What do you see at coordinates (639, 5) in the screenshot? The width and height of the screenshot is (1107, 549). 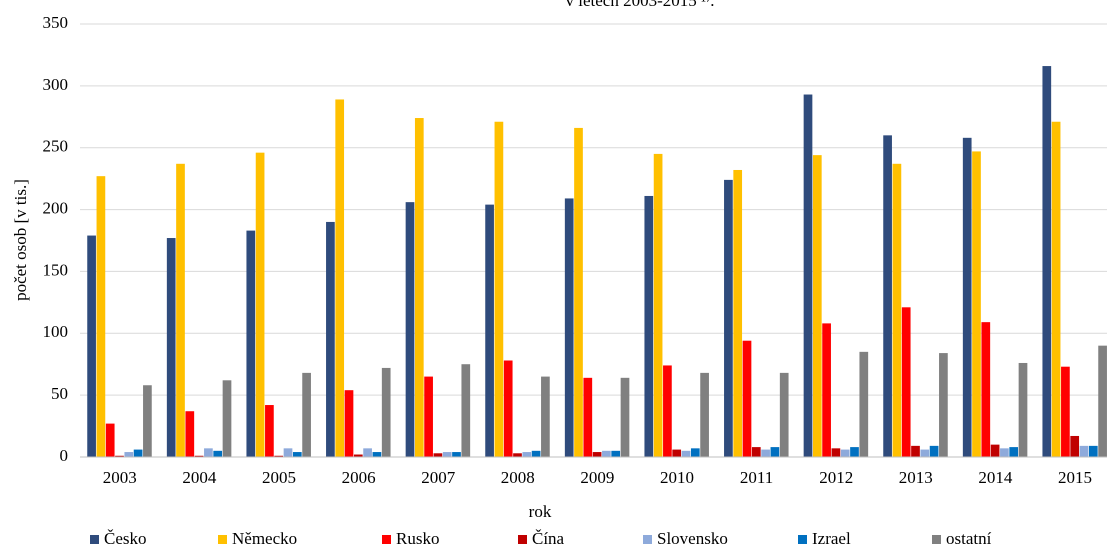 I see `chart-title: v letech 2003-2015 ¹⁾.` at bounding box center [639, 5].